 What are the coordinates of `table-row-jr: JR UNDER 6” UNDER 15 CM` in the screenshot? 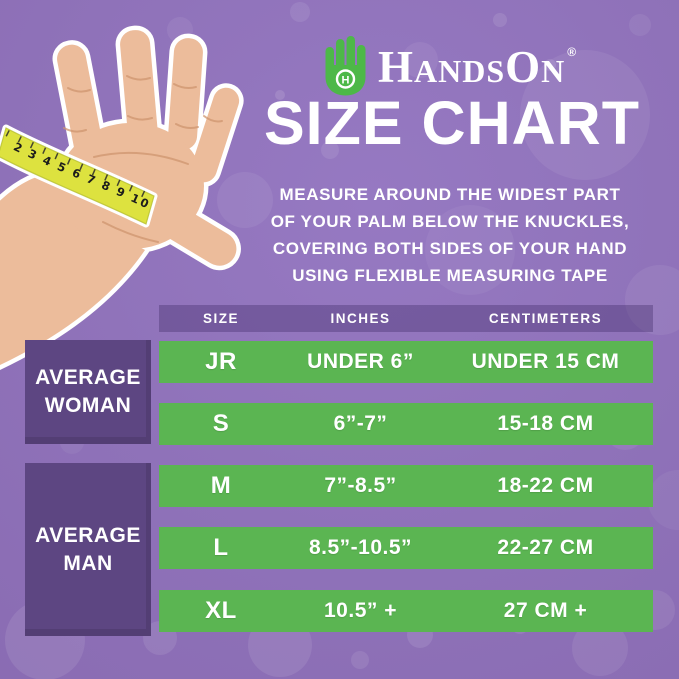 It's located at (406, 362).